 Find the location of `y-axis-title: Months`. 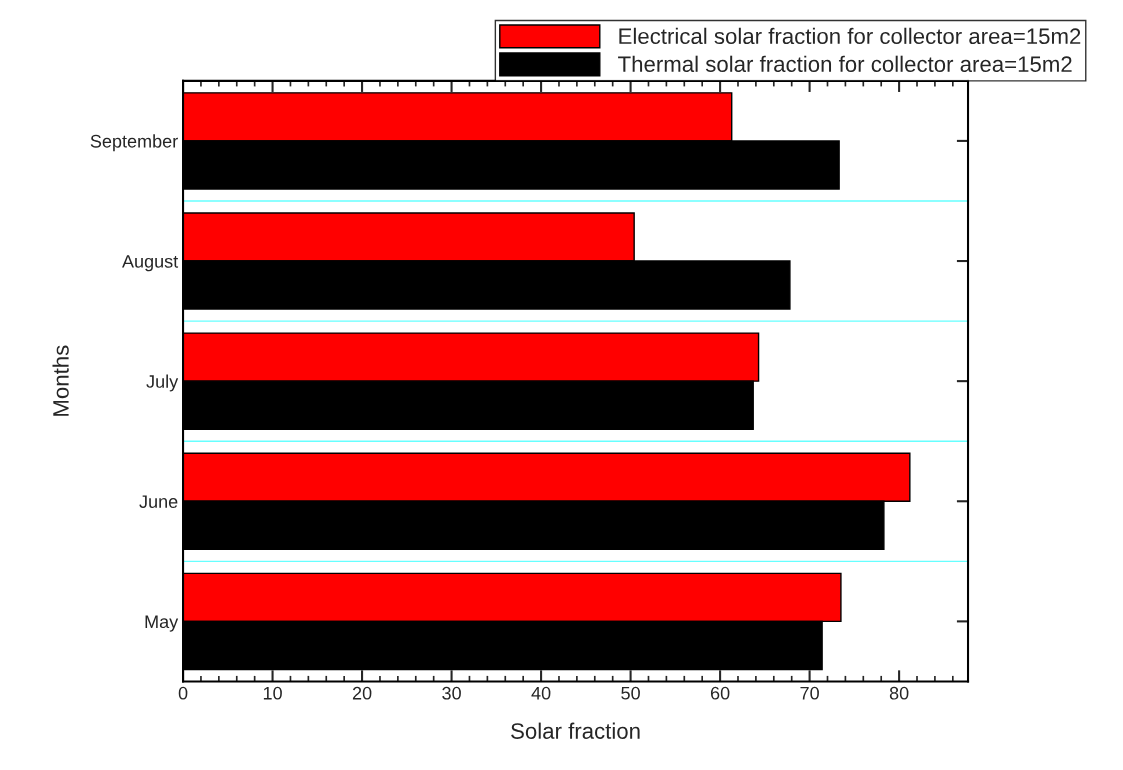

y-axis-title: Months is located at coordinates (60, 380).